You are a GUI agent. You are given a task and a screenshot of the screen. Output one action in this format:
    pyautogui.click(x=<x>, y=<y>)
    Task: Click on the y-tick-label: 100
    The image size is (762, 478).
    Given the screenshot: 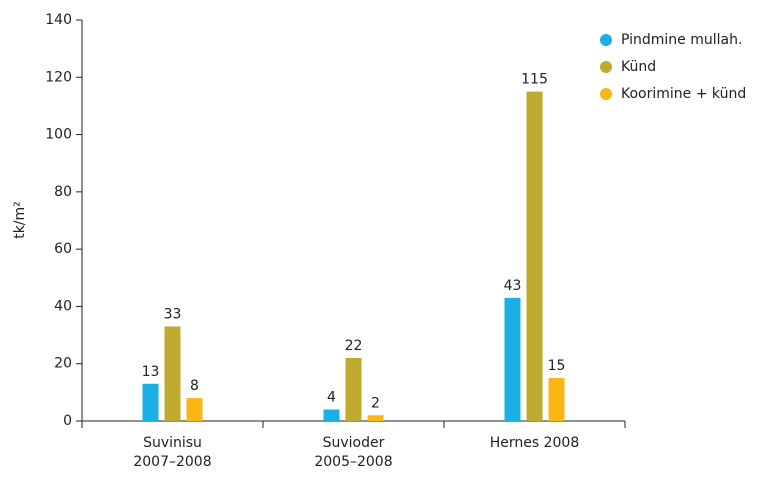 What is the action you would take?
    pyautogui.click(x=58, y=135)
    